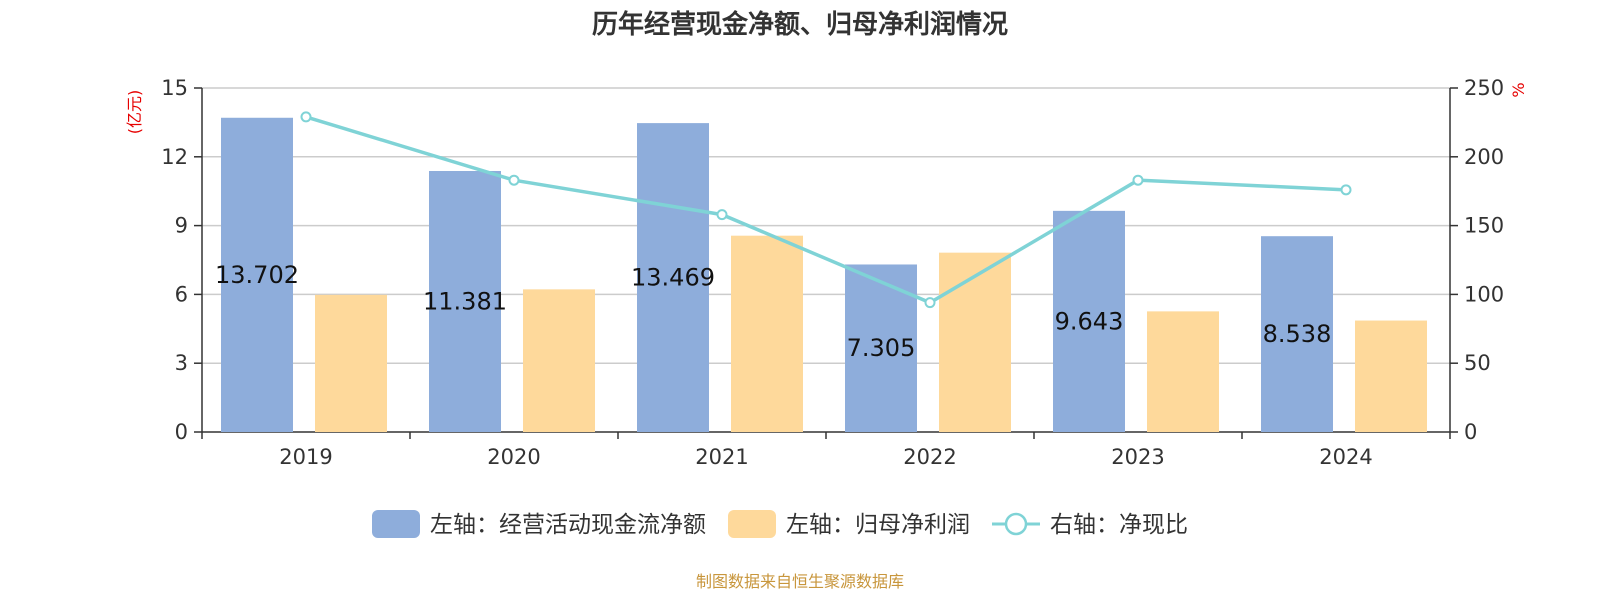 The height and width of the screenshot is (600, 1600). I want to click on bar-value-label: 13.702, so click(257, 275).